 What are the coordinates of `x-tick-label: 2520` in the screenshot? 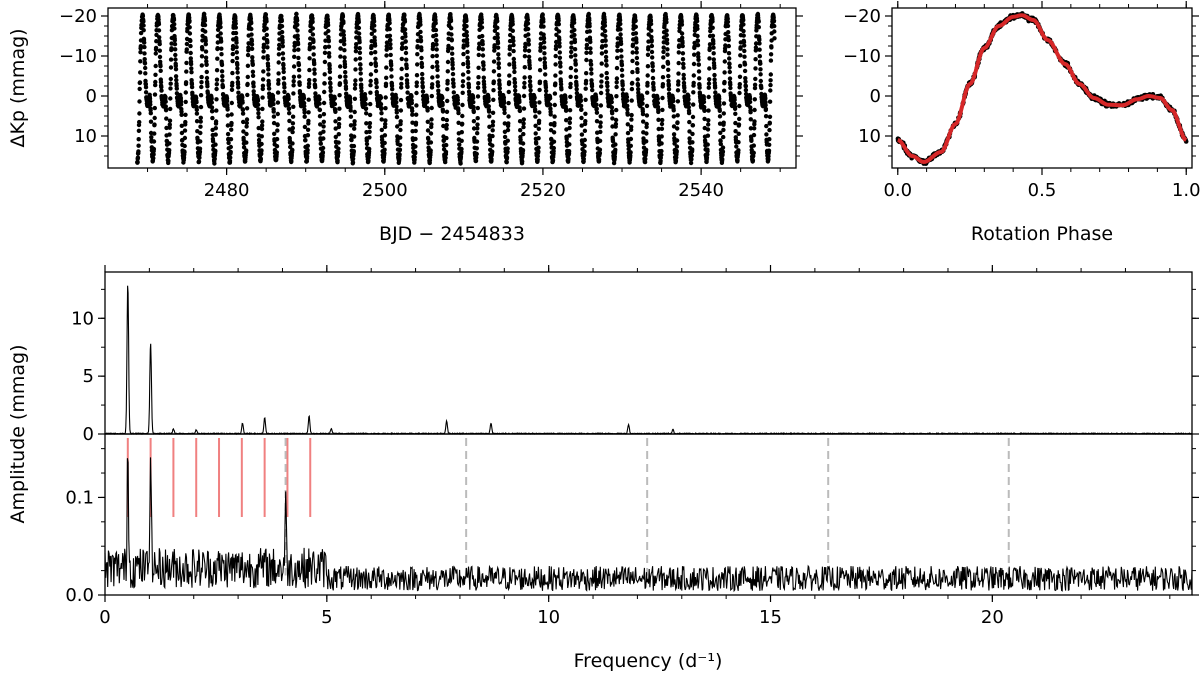 It's located at (543, 190).